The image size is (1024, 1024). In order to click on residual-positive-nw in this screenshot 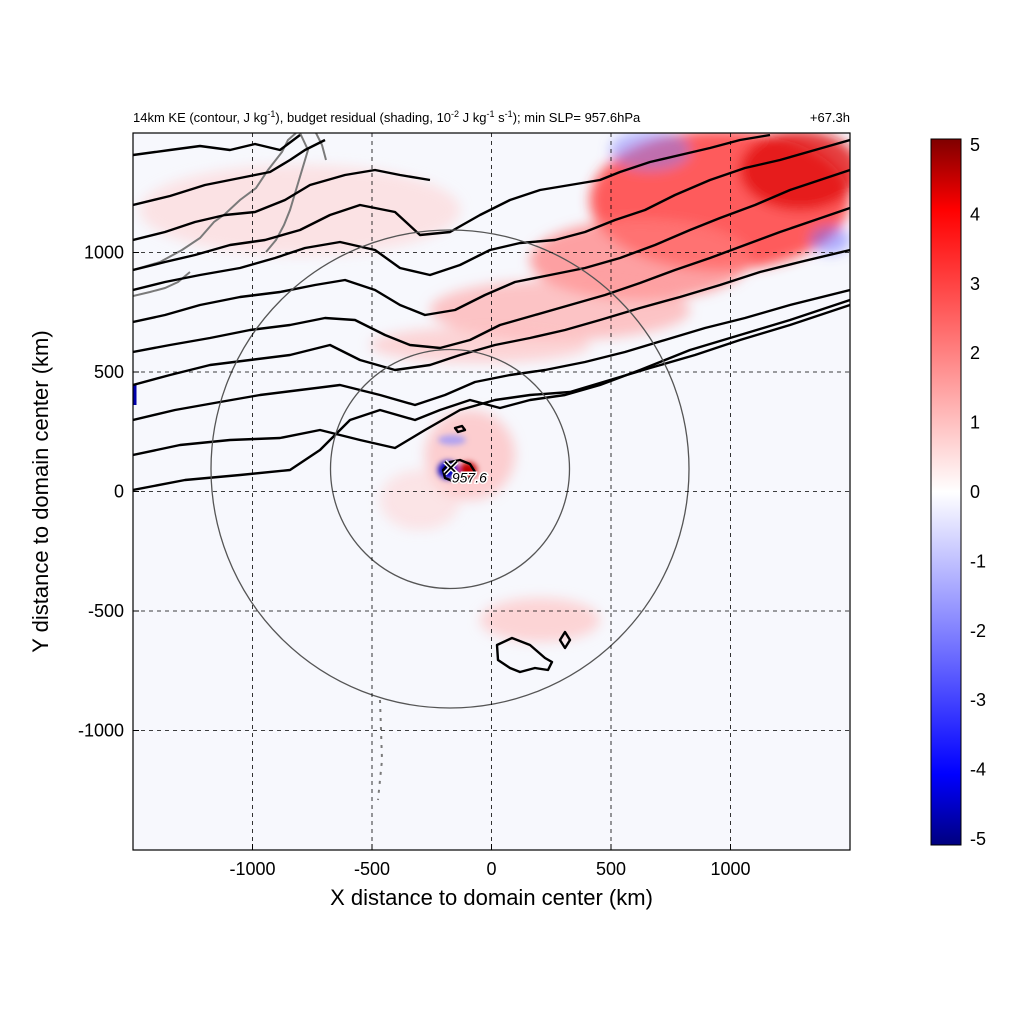, I will do `click(300, 210)`.